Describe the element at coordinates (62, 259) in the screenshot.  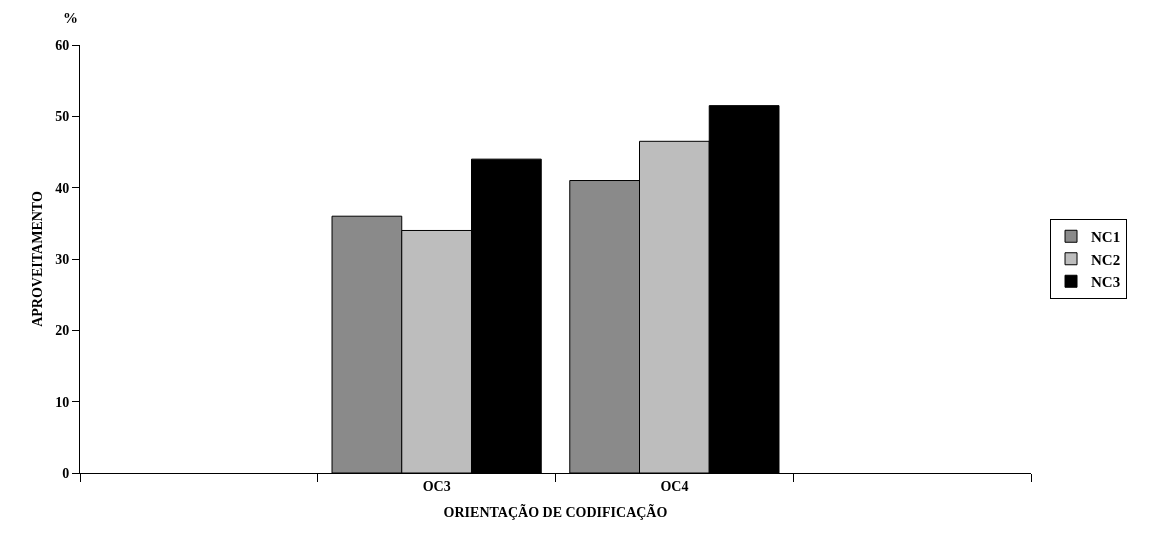
I see `y-tick-label: 30` at that location.